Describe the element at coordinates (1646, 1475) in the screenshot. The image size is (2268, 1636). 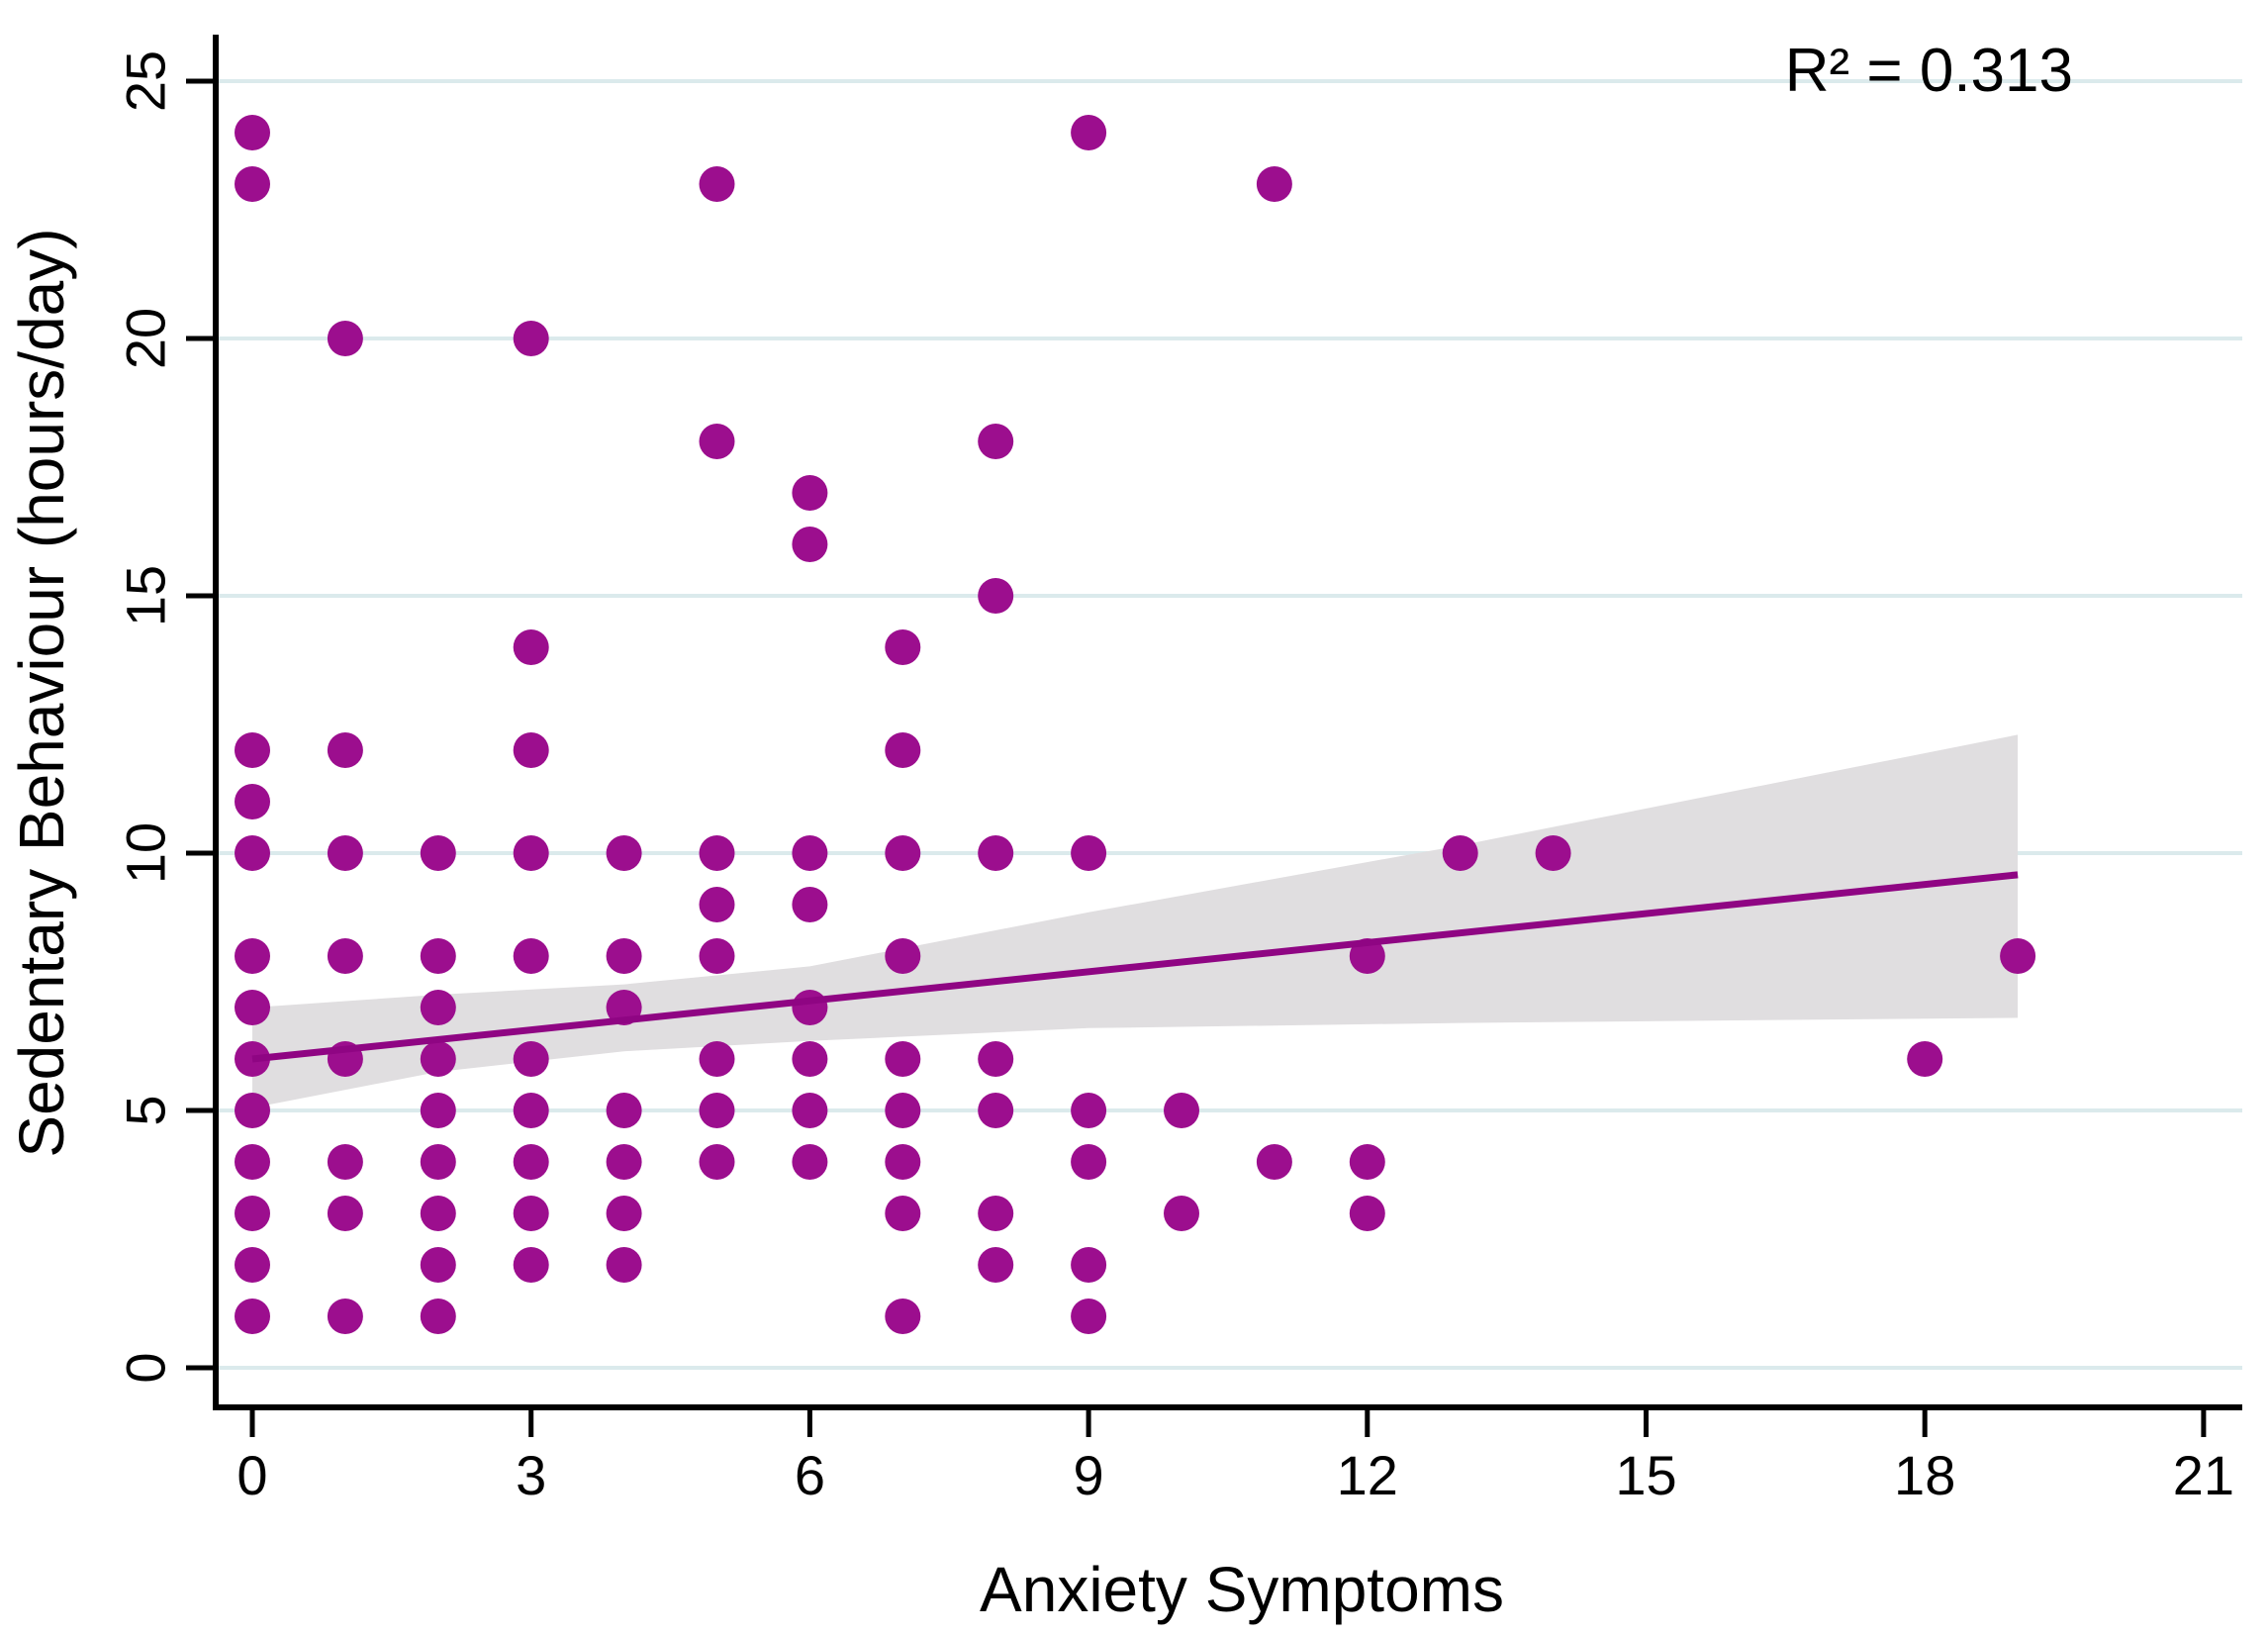
I see `x-tick-label: 15` at that location.